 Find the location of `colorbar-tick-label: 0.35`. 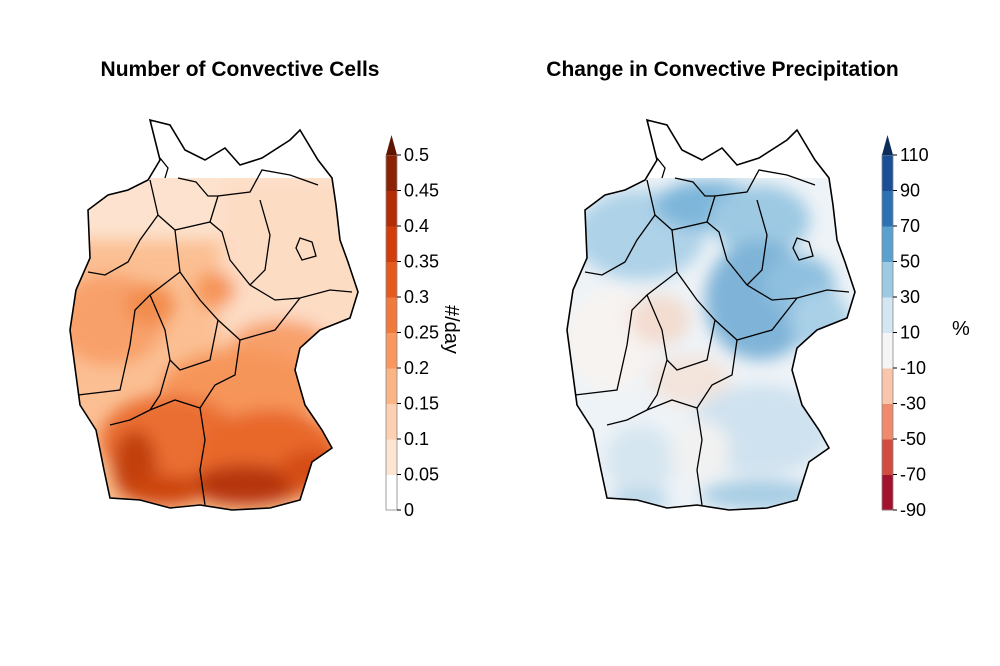

colorbar-tick-label: 0.35 is located at coordinates (421, 262).